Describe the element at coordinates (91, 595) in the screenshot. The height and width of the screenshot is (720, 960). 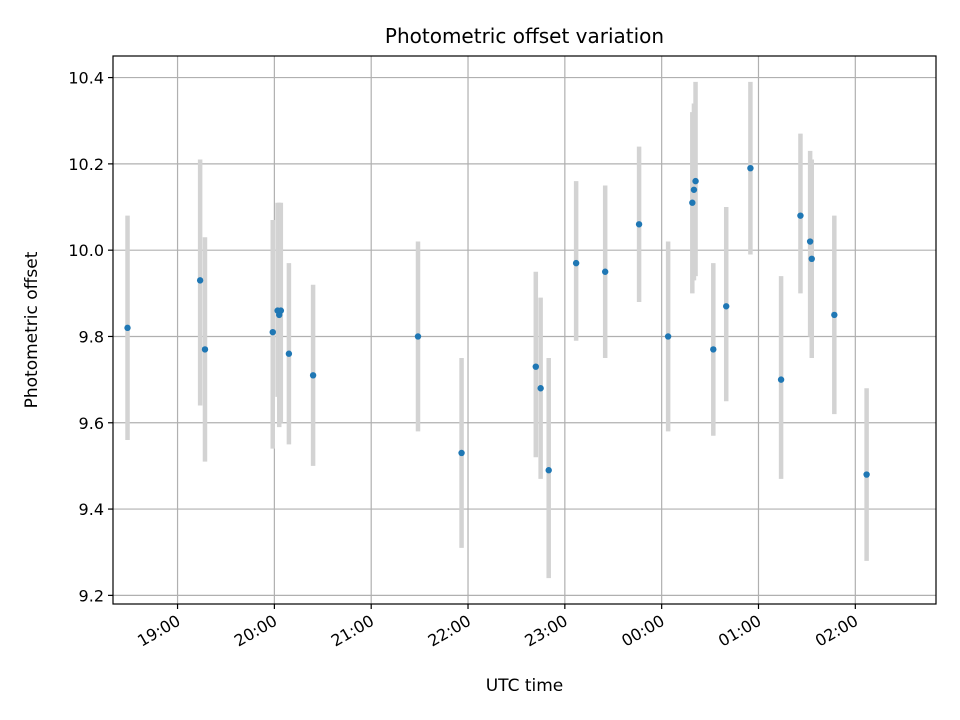
I see `y-tick-label: 9.2` at that location.